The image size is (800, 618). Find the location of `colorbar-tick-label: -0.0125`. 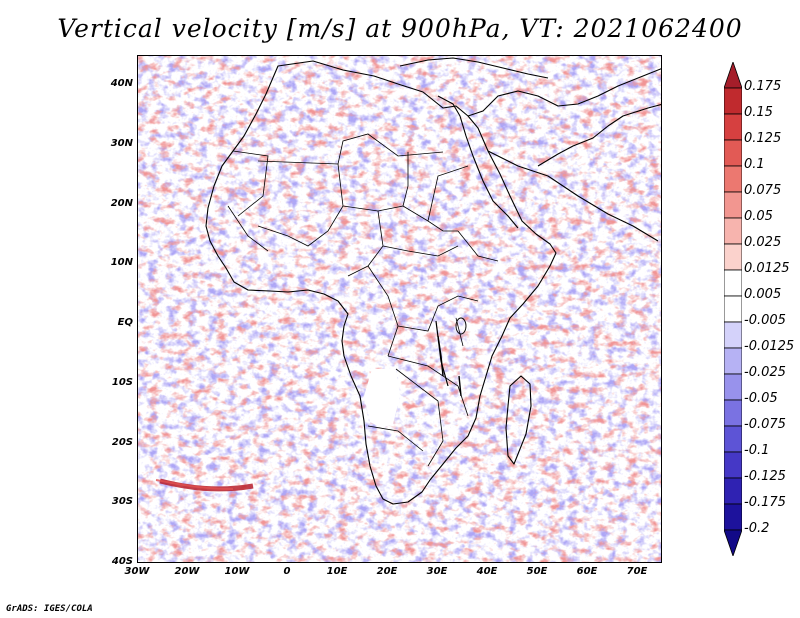

colorbar-tick-label: -0.0125 is located at coordinates (769, 346).